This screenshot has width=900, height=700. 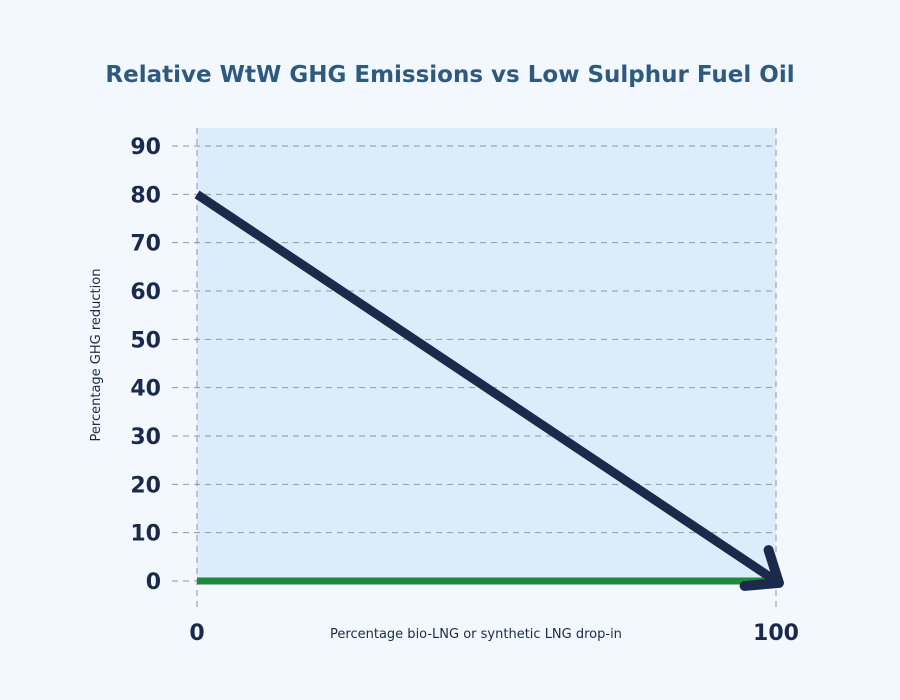 What do you see at coordinates (196, 633) in the screenshot?
I see `x-tick-label: 0` at bounding box center [196, 633].